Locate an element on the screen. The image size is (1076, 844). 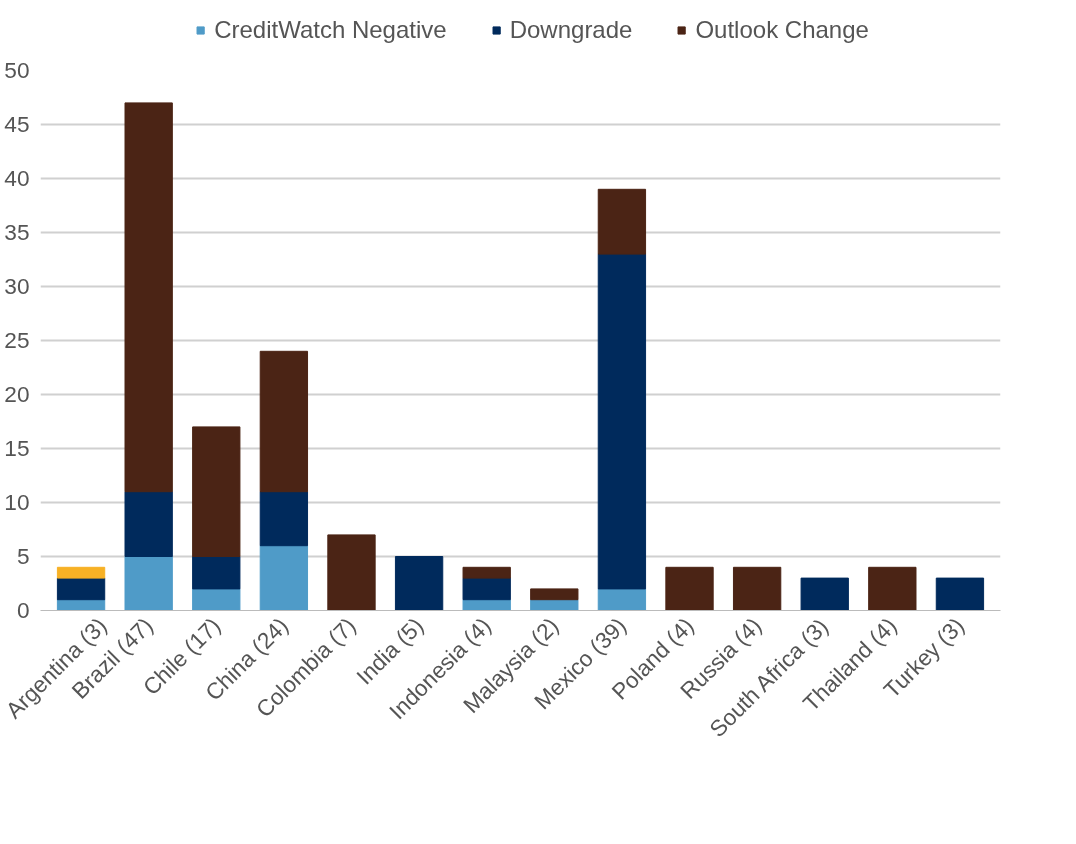
legend-label: CreditWatch Negative is located at coordinates (330, 30).